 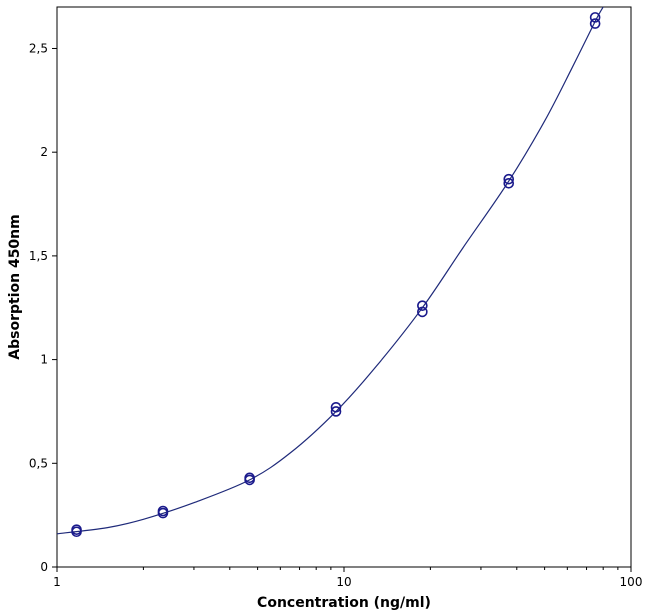 I want to click on x-tick-label: 10, so click(x=343, y=582).